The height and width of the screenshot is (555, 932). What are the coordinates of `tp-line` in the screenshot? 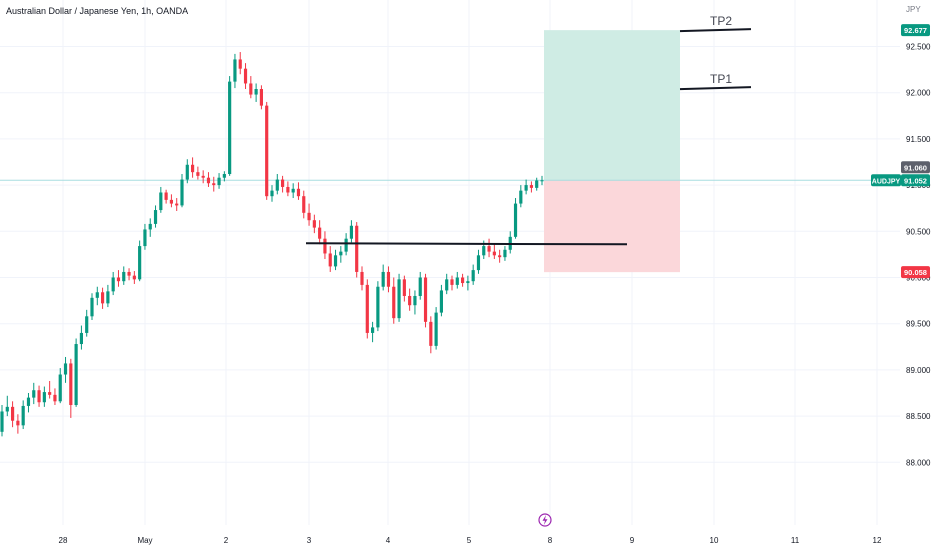 It's located at (715, 88).